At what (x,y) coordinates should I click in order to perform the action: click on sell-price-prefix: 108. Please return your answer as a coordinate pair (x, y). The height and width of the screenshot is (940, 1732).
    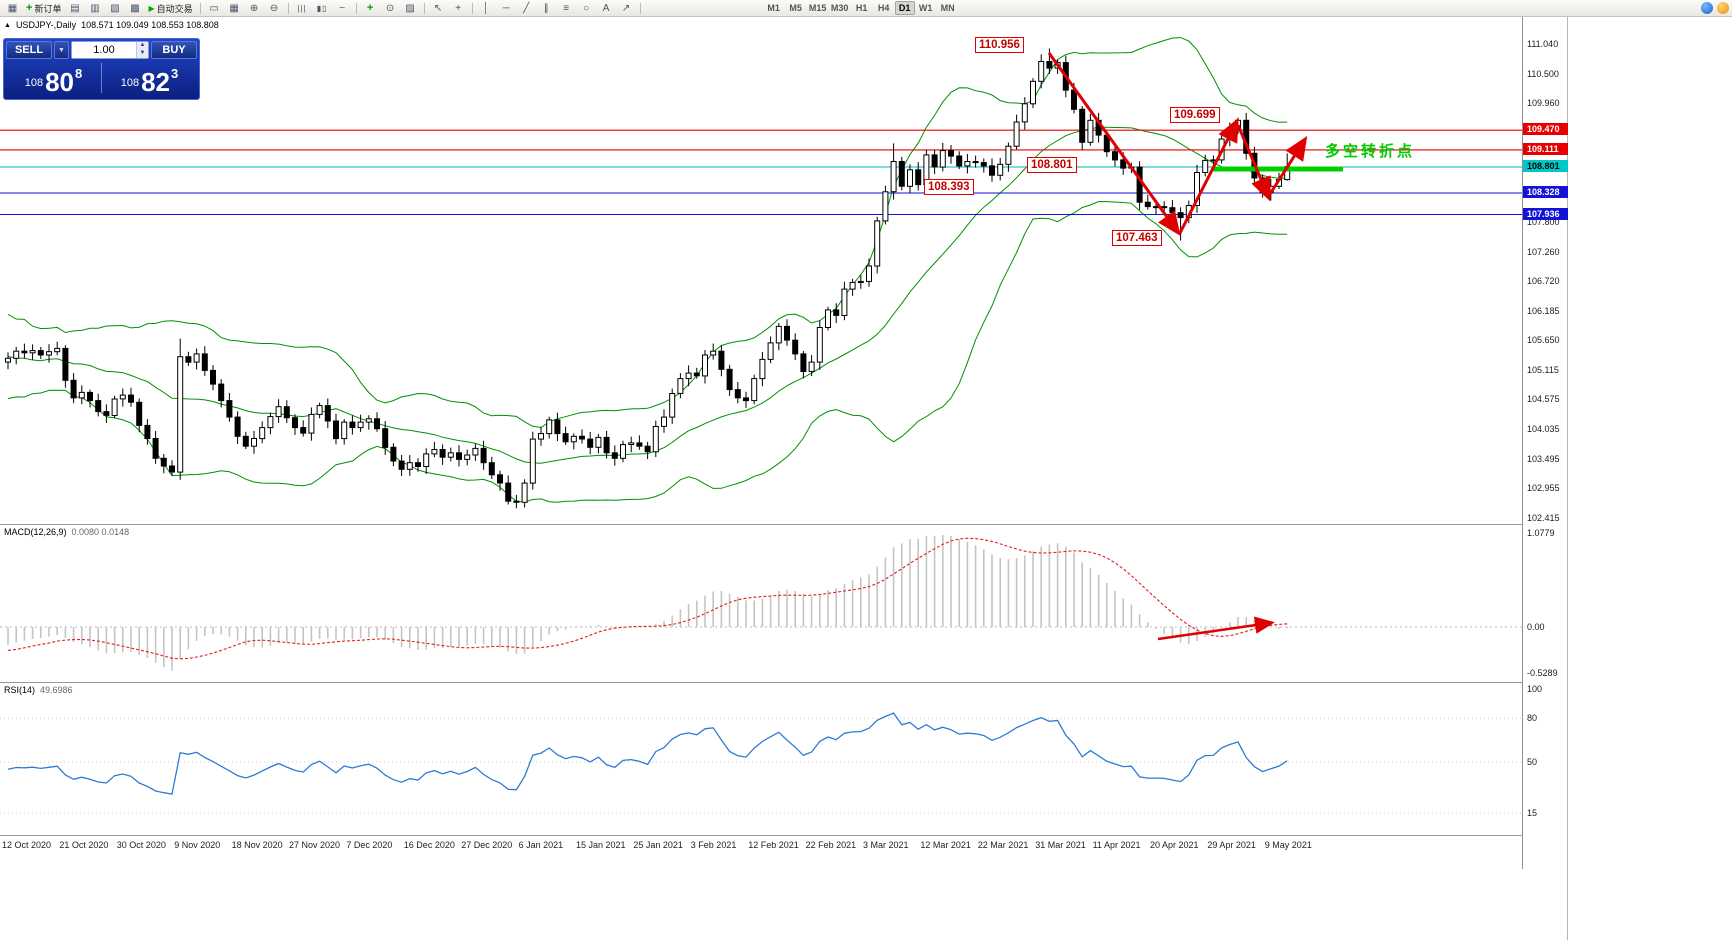
    Looking at the image, I should click on (34, 83).